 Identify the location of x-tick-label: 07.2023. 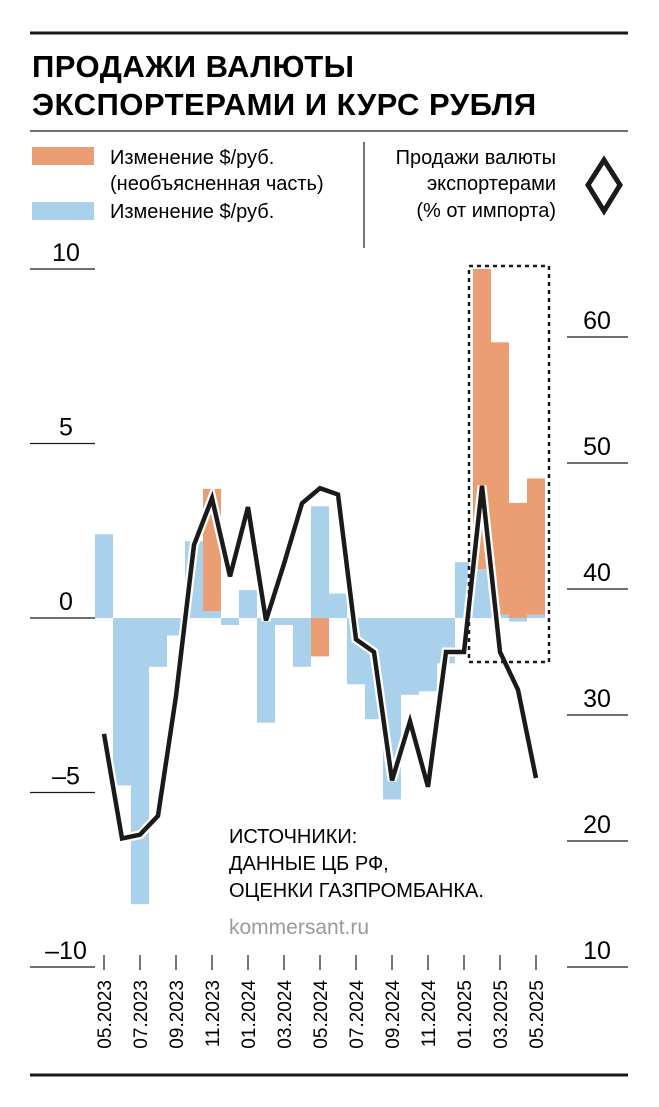
(141, 1014).